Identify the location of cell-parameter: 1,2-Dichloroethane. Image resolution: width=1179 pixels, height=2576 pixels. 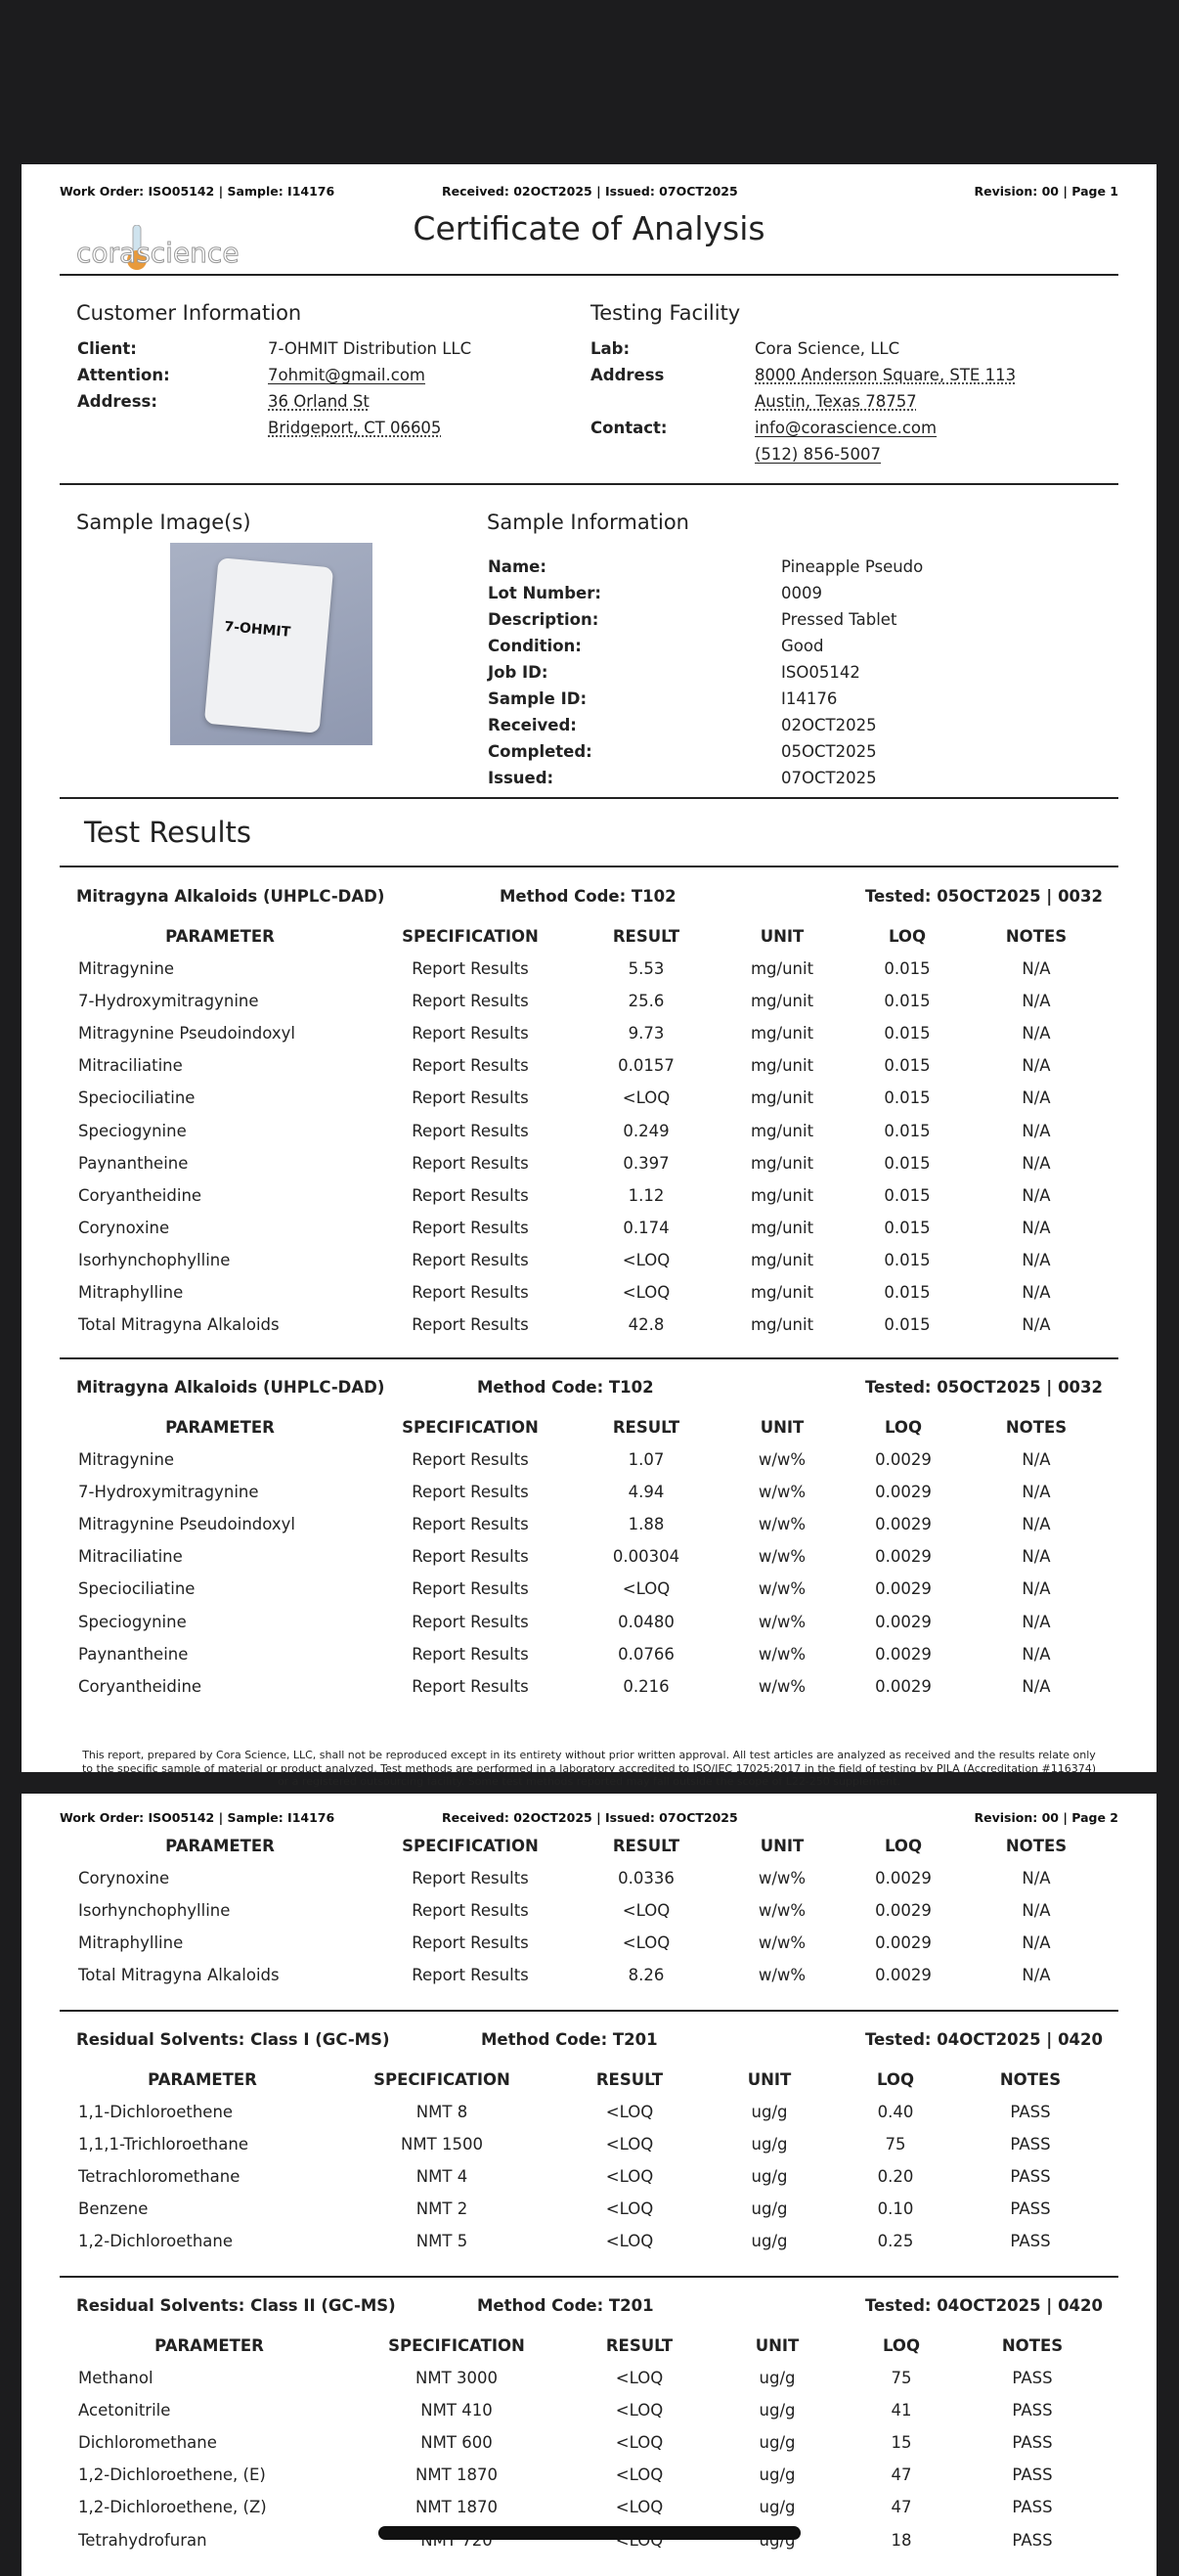
(156, 2241).